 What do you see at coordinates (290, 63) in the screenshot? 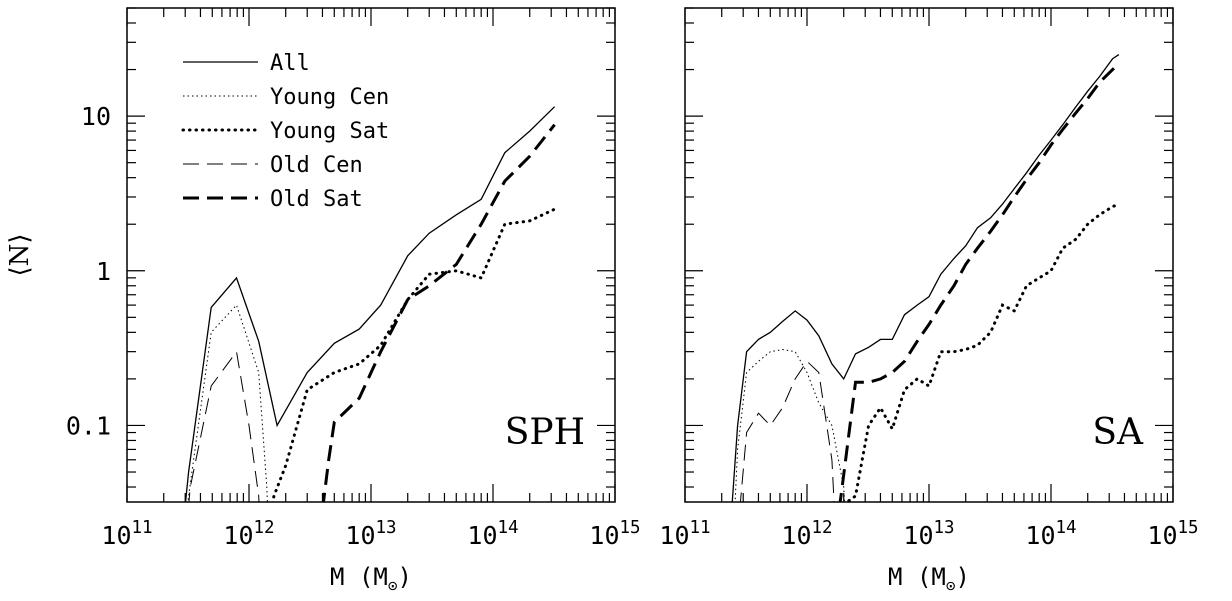
I see `legend-label: All` at bounding box center [290, 63].